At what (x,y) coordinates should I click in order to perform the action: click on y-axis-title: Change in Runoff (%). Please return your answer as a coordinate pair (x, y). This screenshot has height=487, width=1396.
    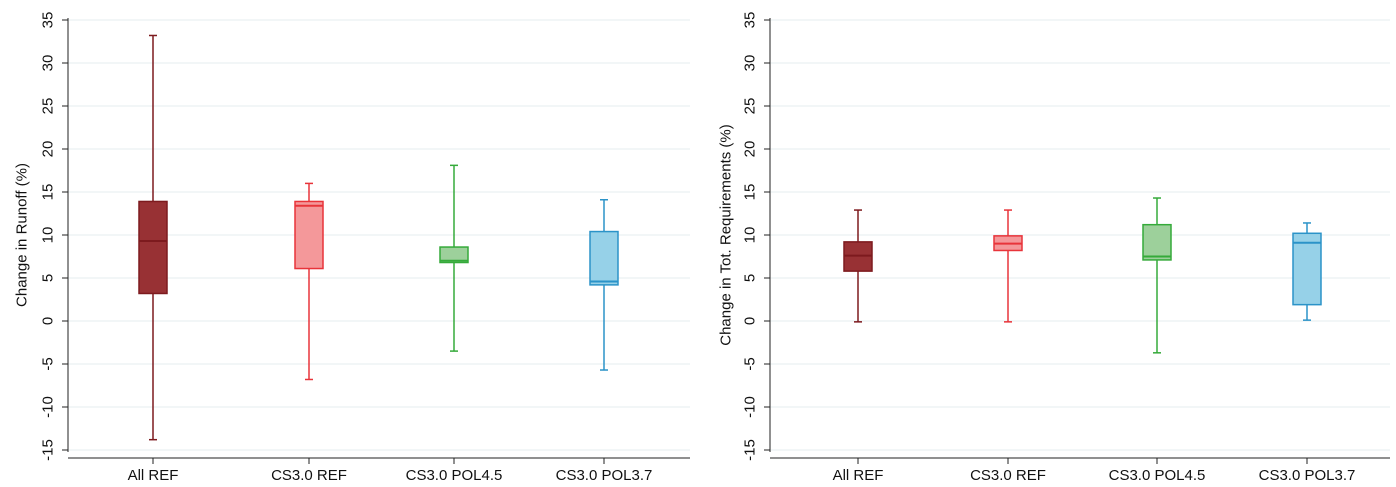
    Looking at the image, I should click on (22, 235).